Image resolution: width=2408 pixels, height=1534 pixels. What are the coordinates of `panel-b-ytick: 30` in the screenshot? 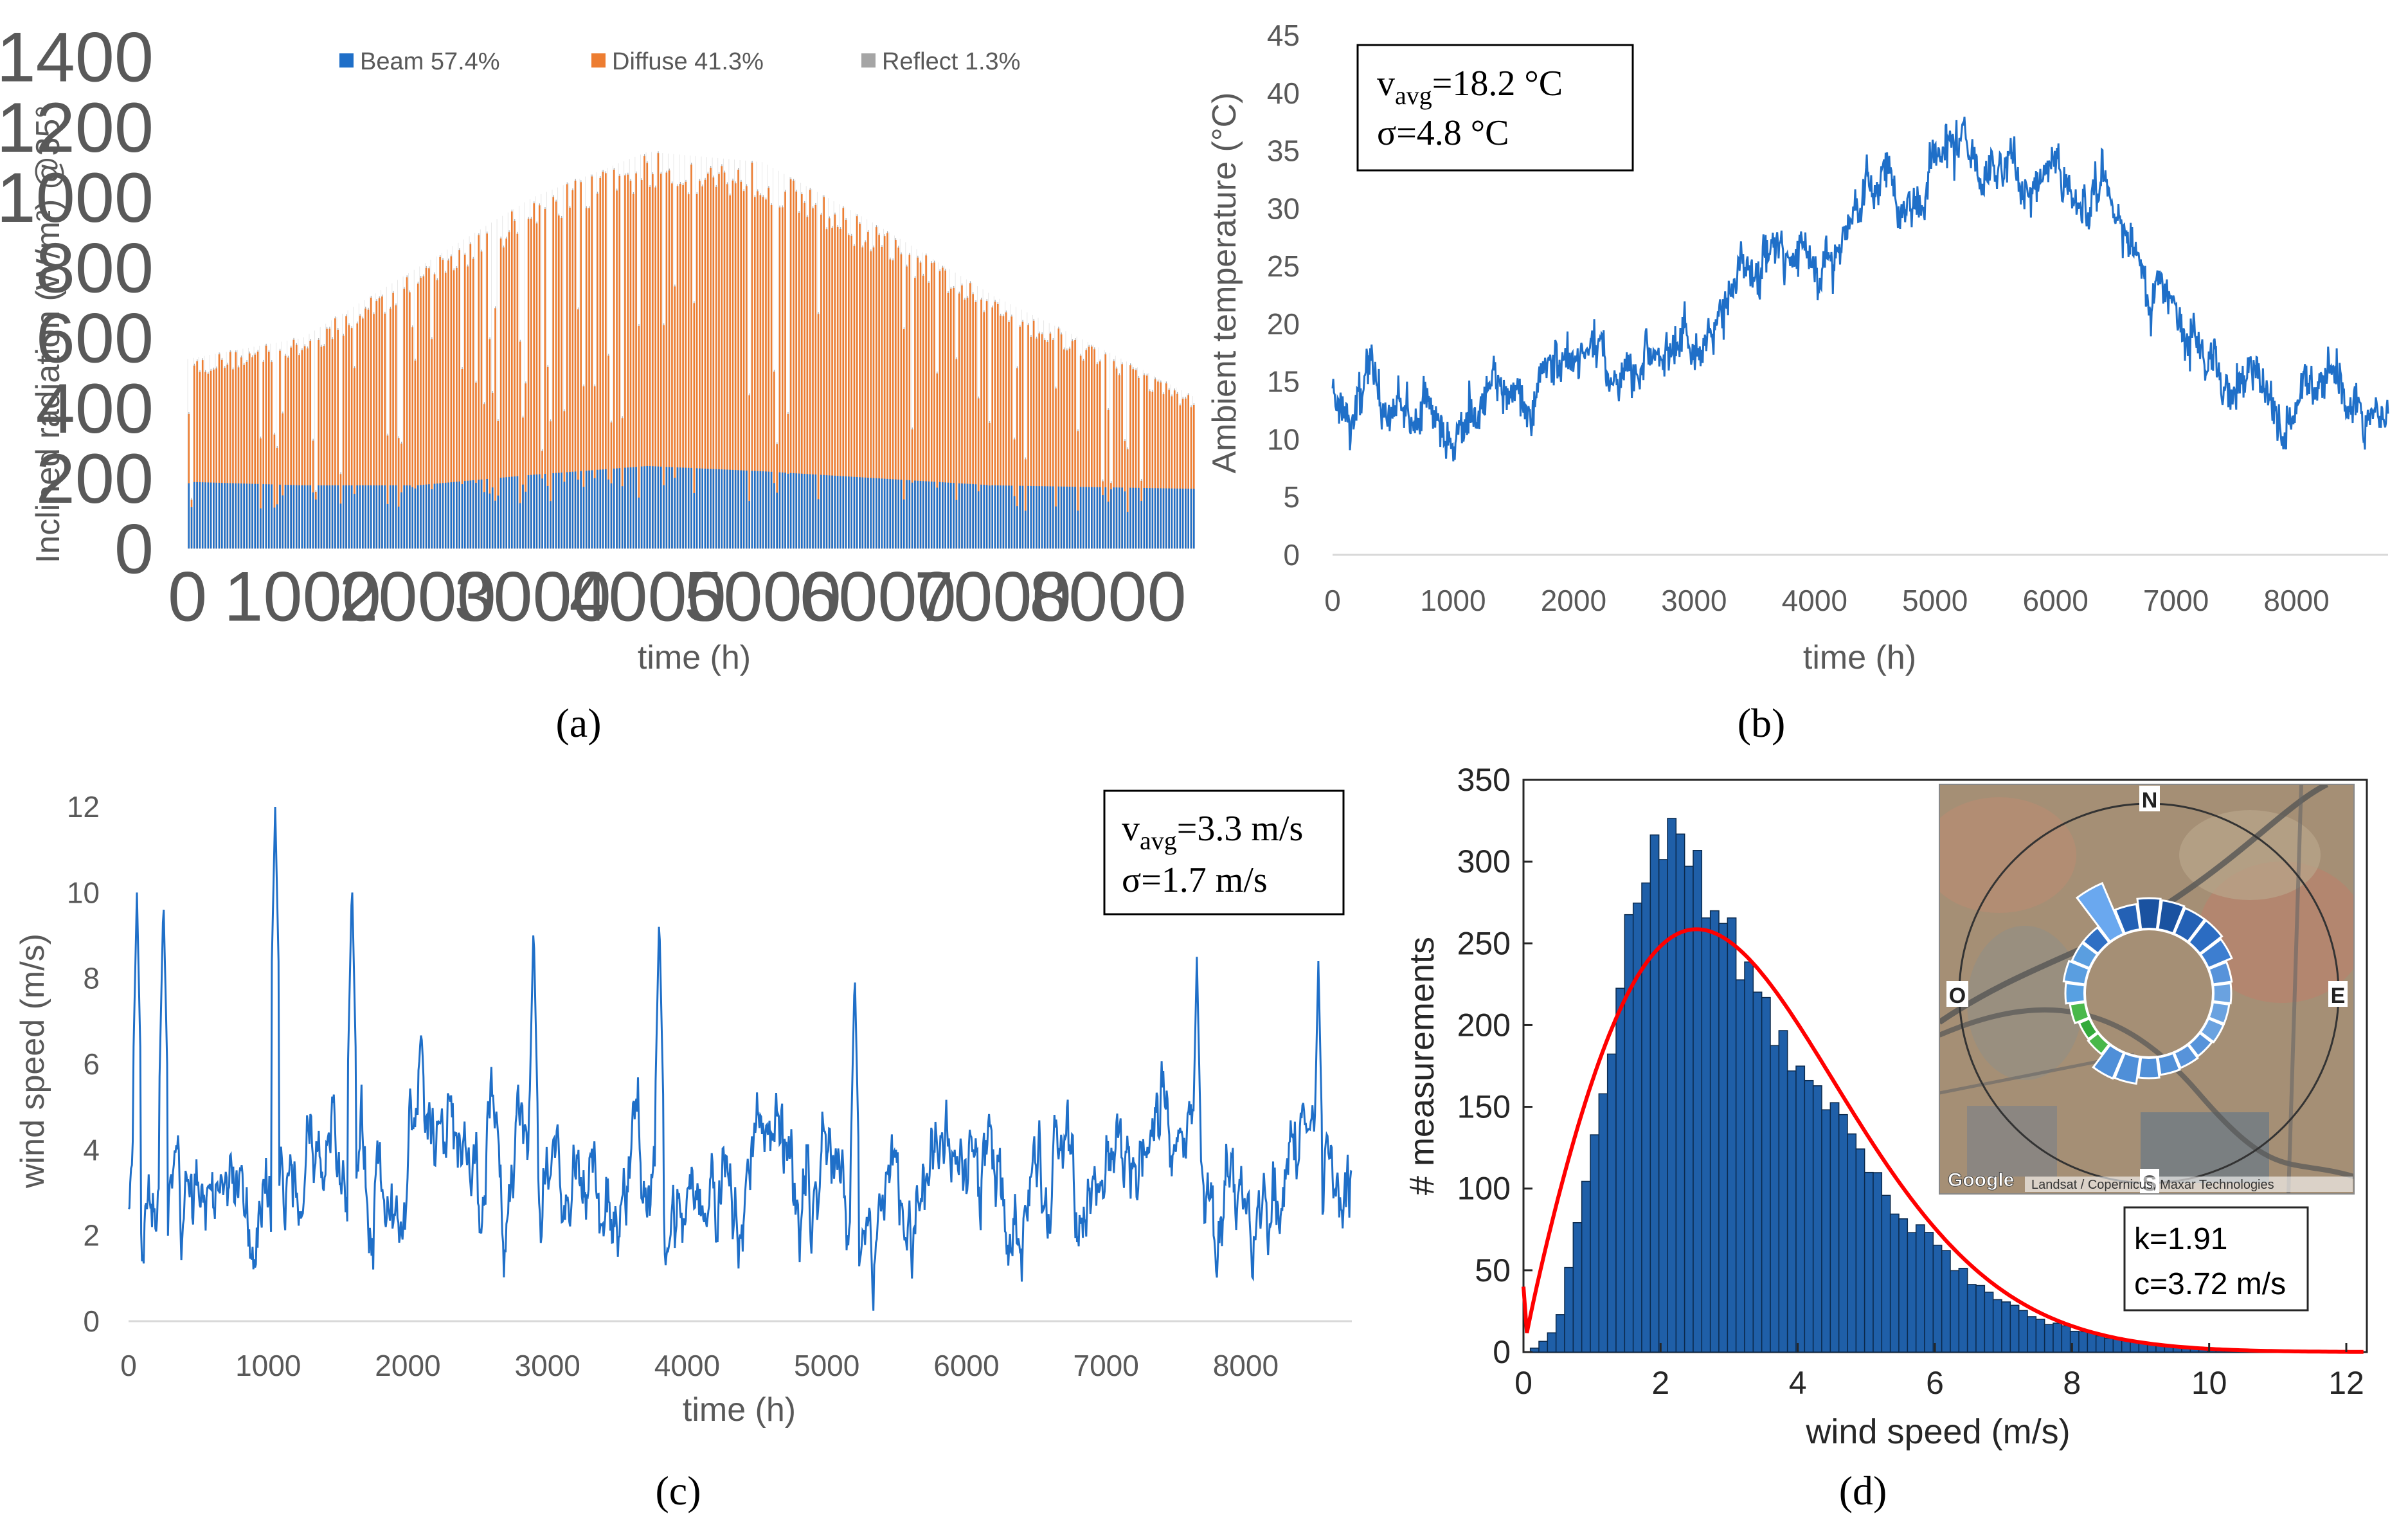 It's located at (1283, 208).